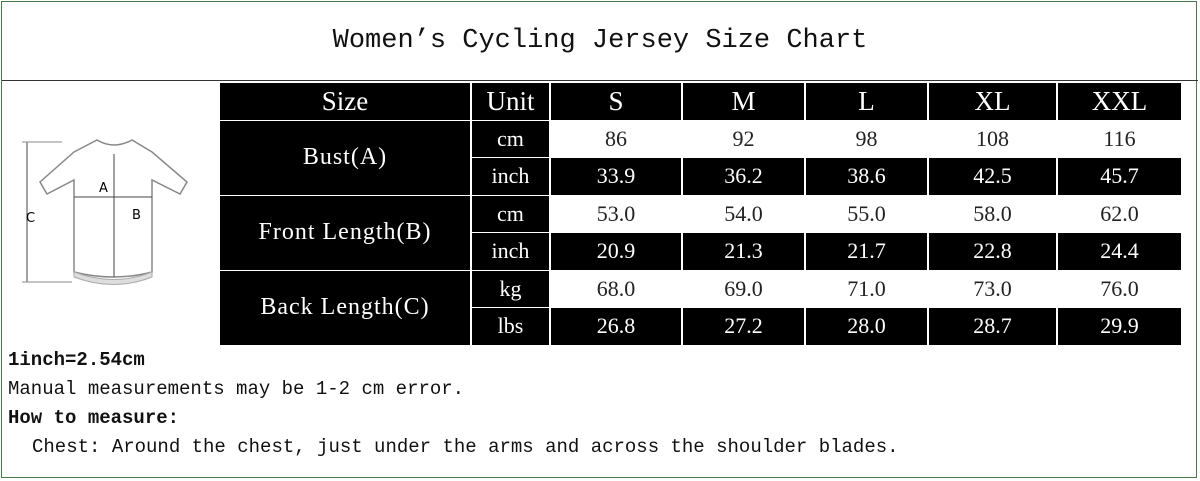 The image size is (1200, 481). I want to click on header-row: Size Unit S M L XL XXL, so click(700, 101).